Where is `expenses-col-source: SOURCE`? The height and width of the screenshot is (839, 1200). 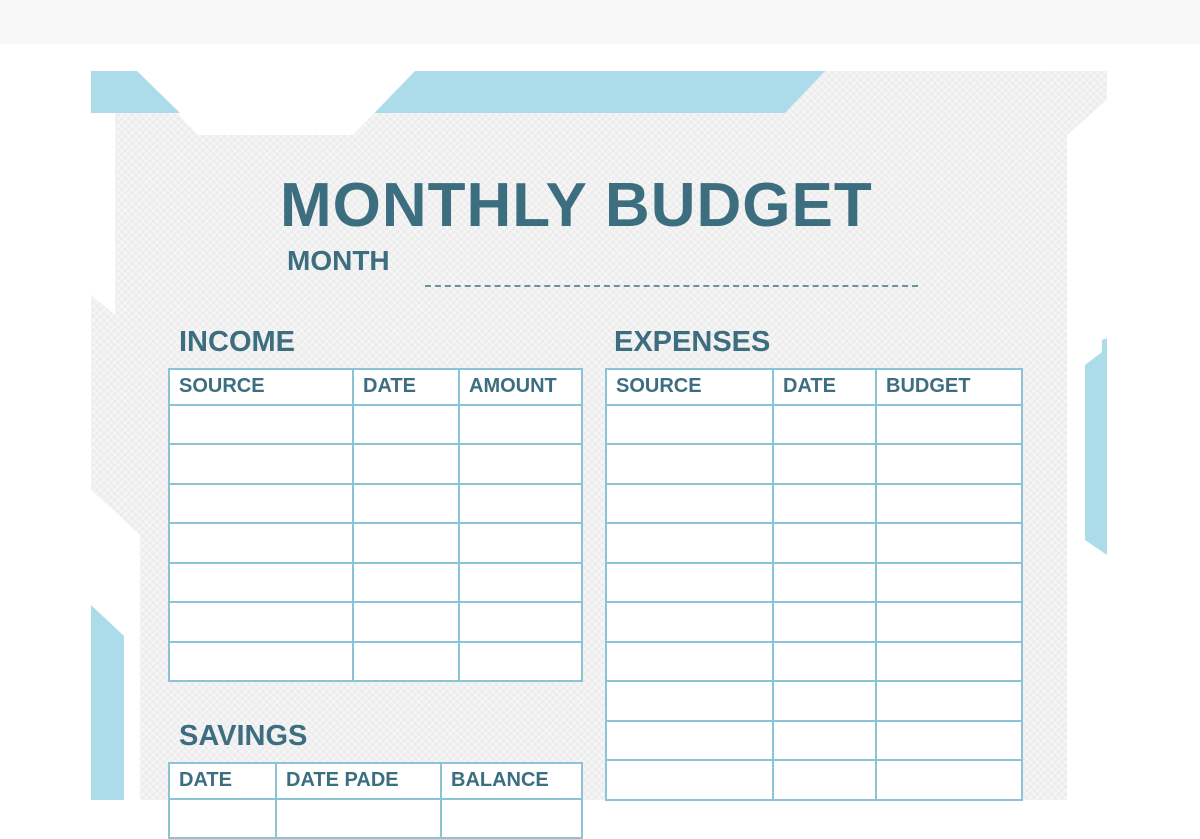 expenses-col-source: SOURCE is located at coordinates (689, 387).